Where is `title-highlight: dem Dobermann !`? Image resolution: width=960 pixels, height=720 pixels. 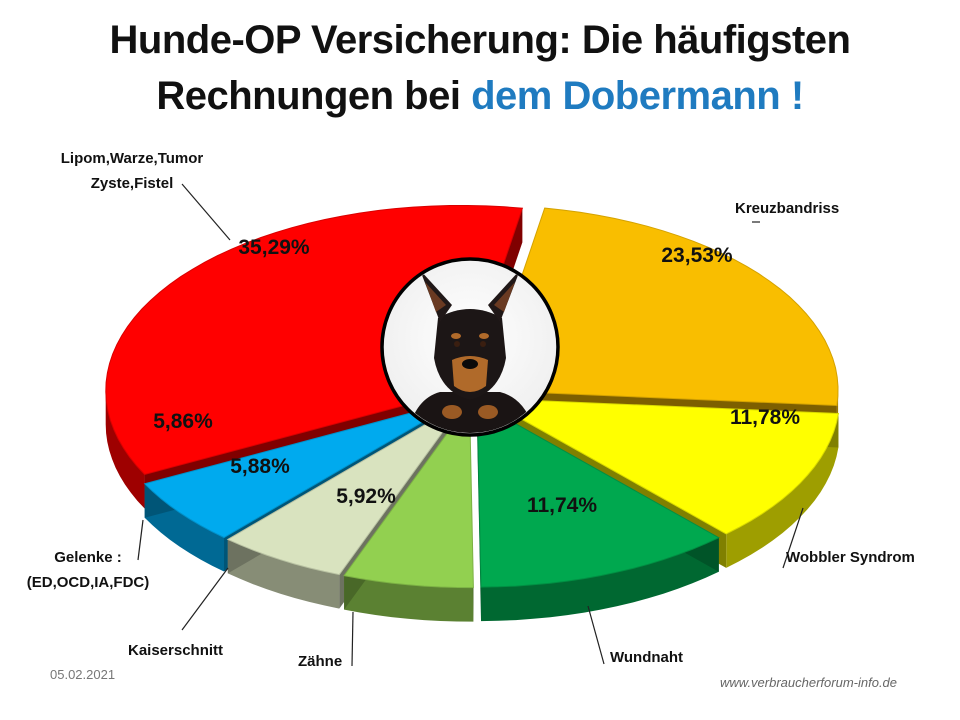 title-highlight: dem Dobermann ! is located at coordinates (637, 96).